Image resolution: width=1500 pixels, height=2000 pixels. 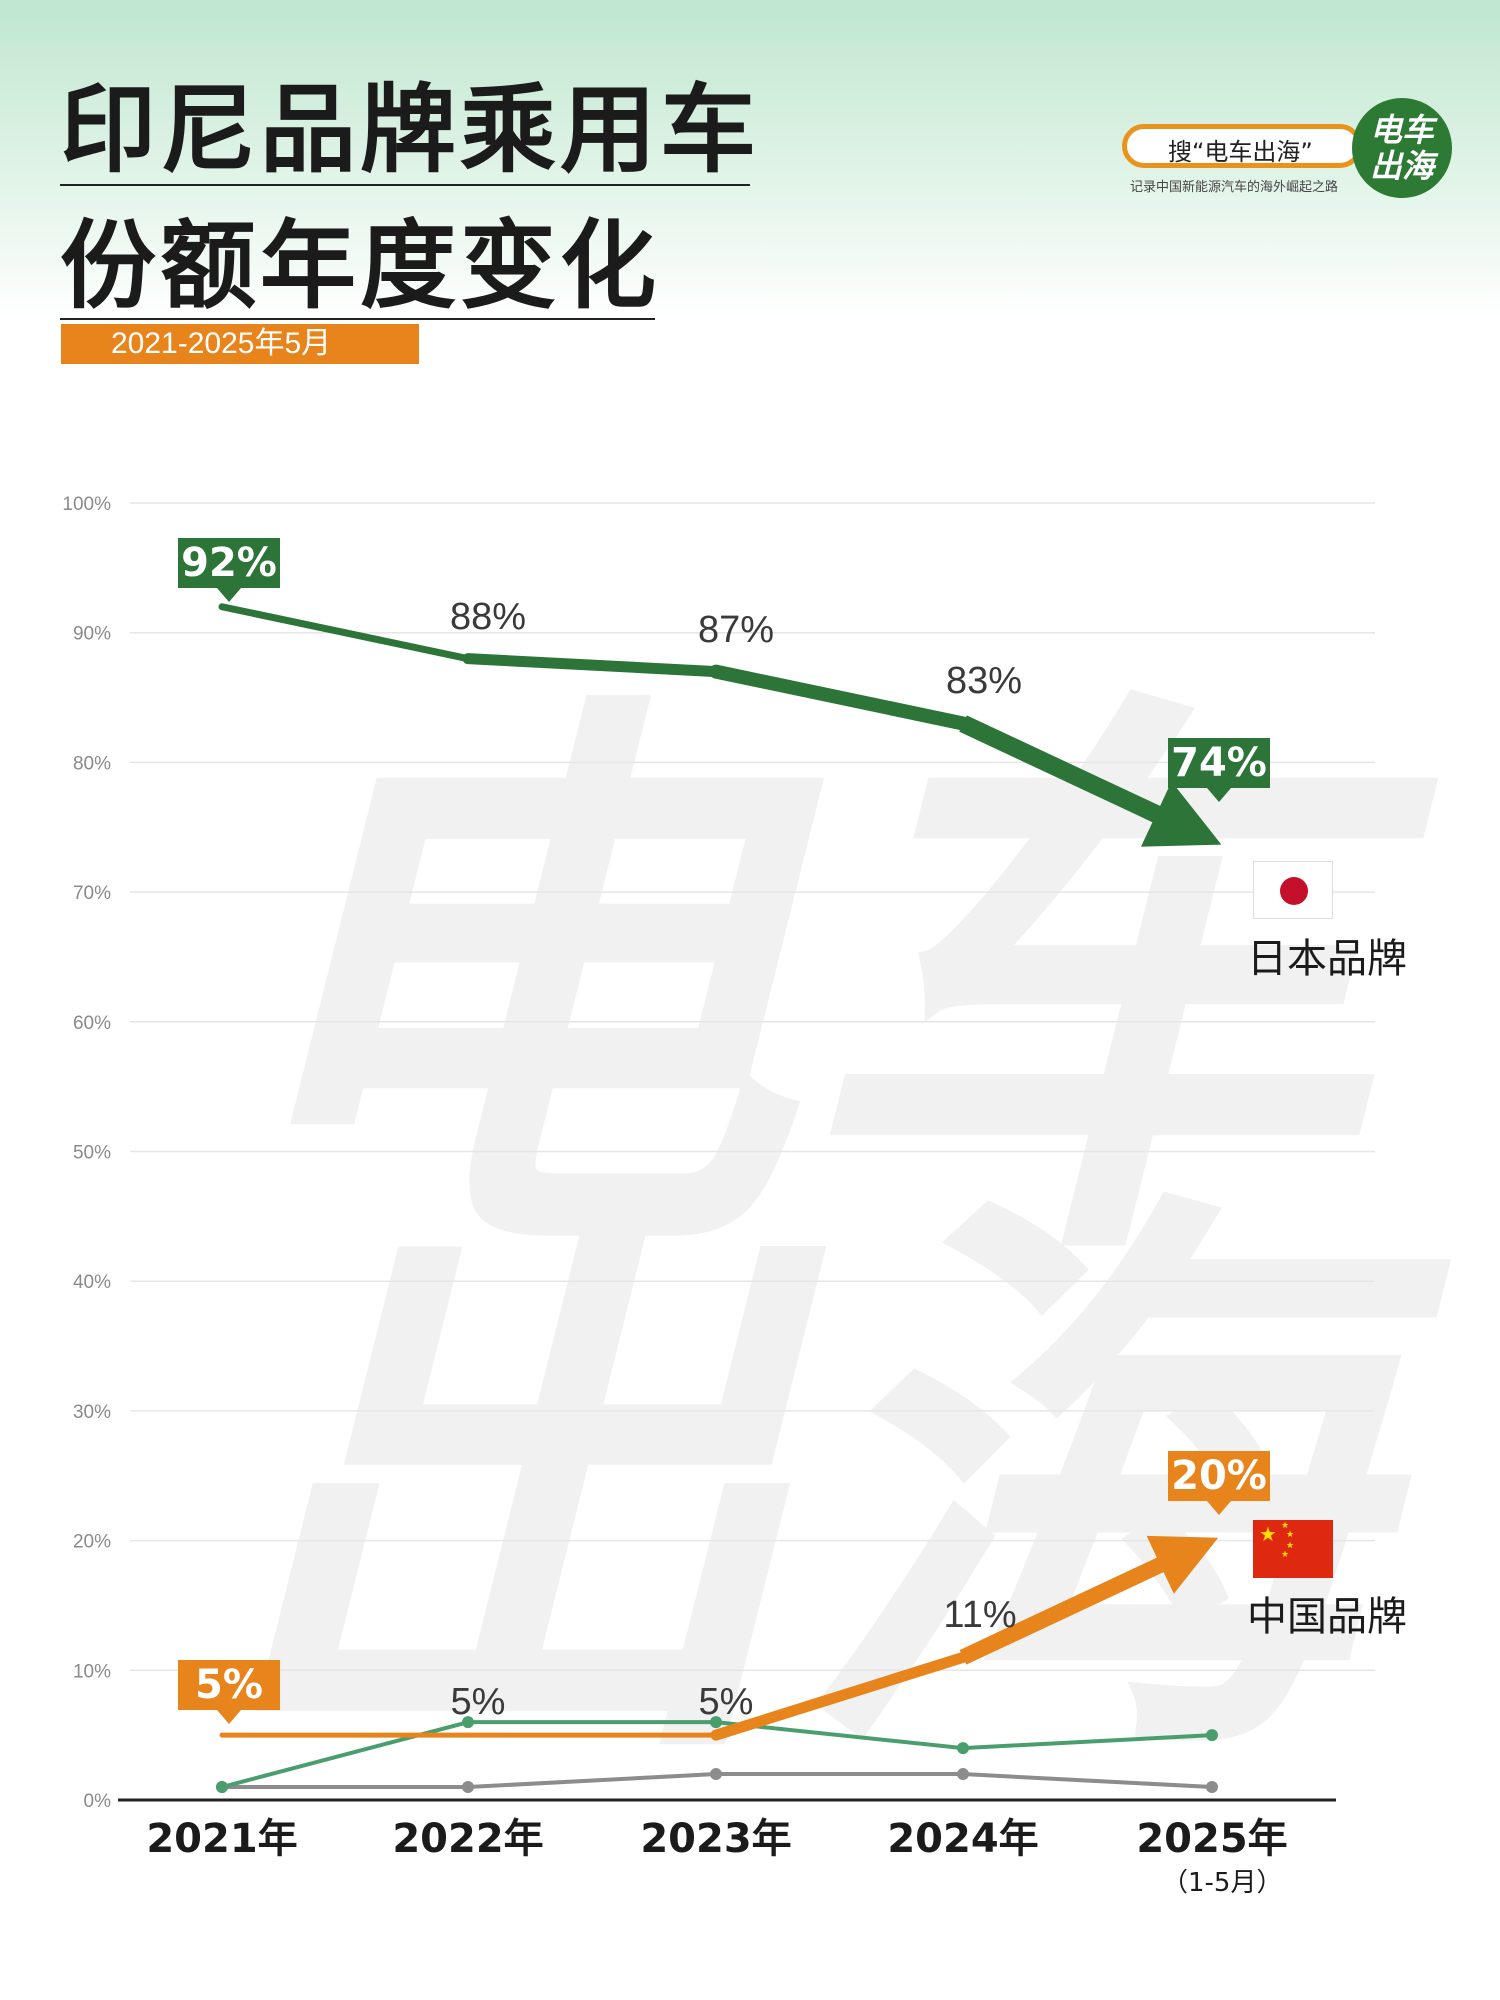 What do you see at coordinates (478, 1702) in the screenshot?
I see `data-label-china-2022: 5%` at bounding box center [478, 1702].